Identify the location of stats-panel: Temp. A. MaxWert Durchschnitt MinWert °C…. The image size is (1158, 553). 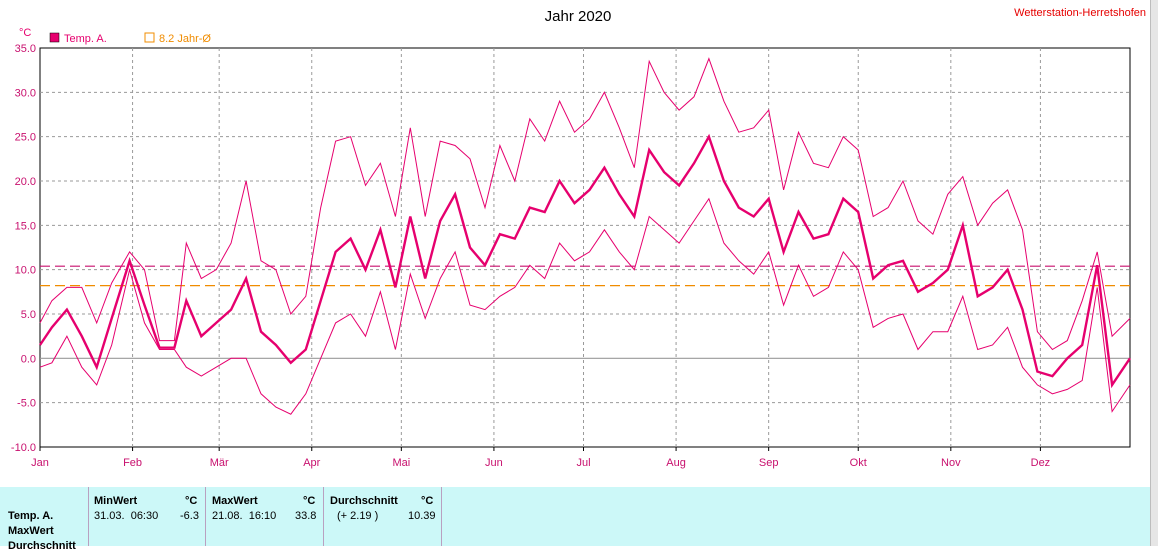
(575, 519).